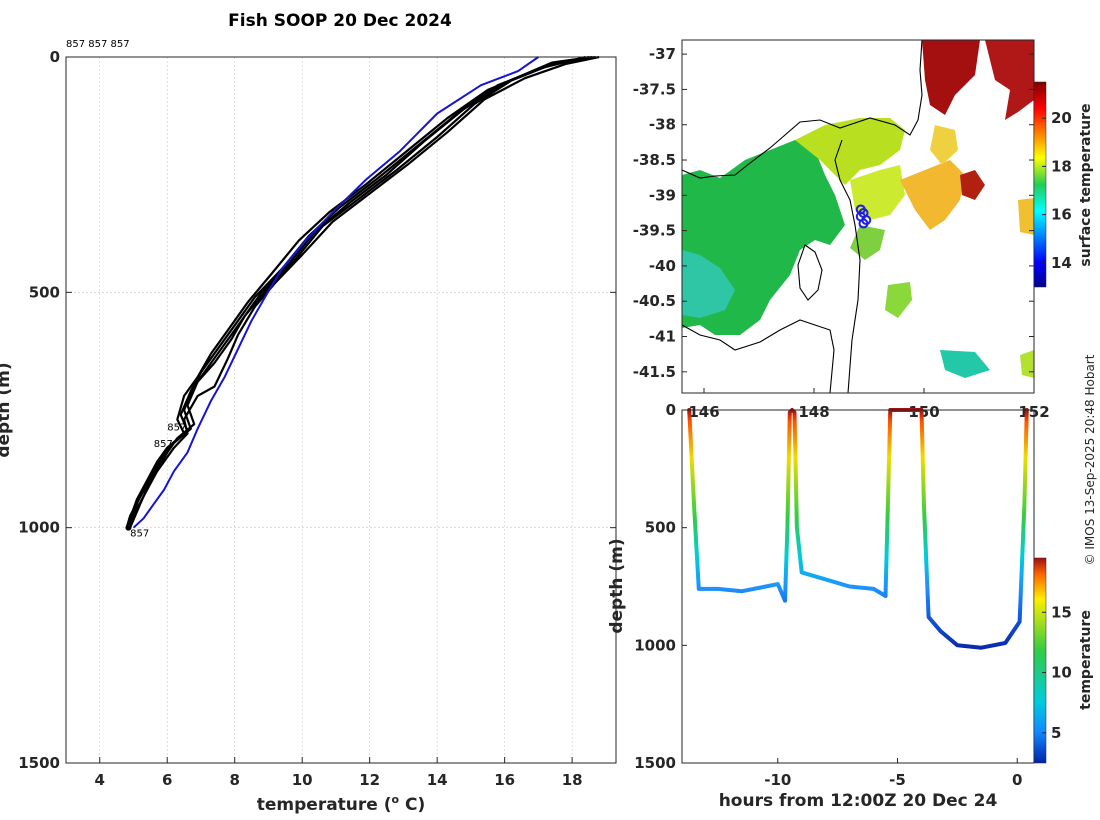 The height and width of the screenshot is (820, 1100). I want to click on profile-annotations: 857 857 857 857 857 857, so click(126, 289).